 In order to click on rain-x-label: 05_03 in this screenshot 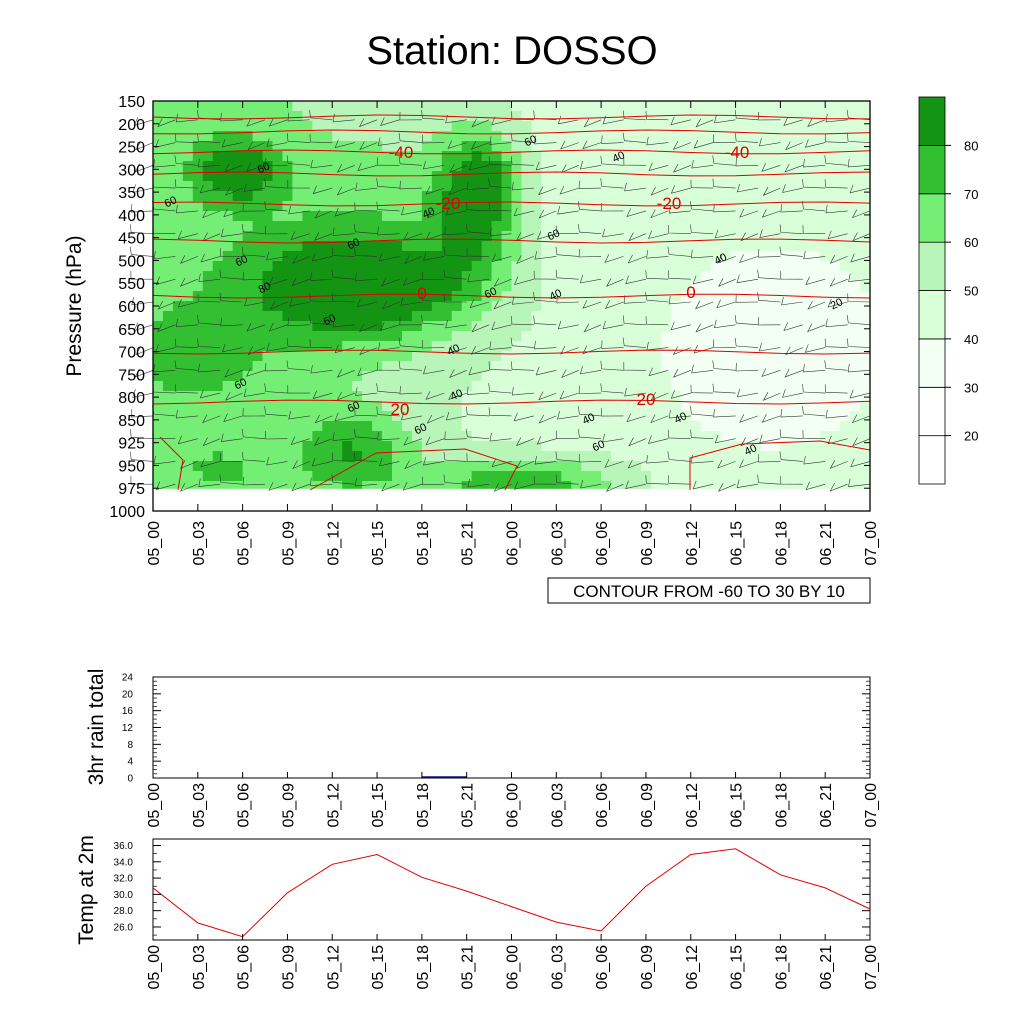, I will do `click(199, 805)`.